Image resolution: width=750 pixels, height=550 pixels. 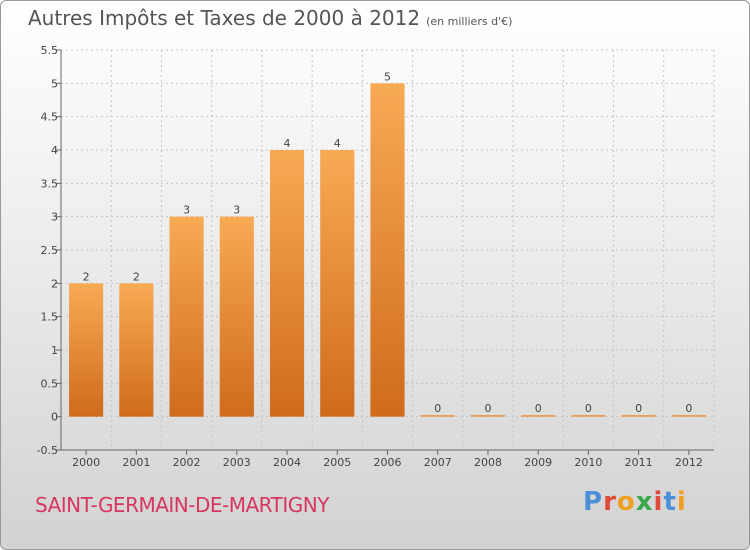 I want to click on y-tick-label: 2.5, so click(x=50, y=250).